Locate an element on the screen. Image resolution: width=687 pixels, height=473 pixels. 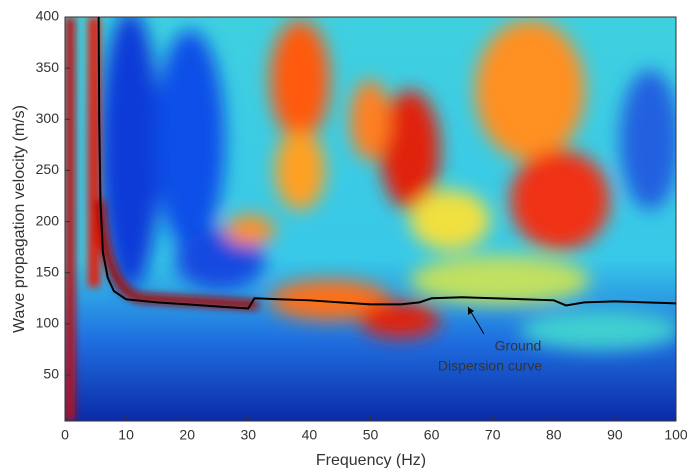
y-tick-label: 200 is located at coordinates (48, 220).